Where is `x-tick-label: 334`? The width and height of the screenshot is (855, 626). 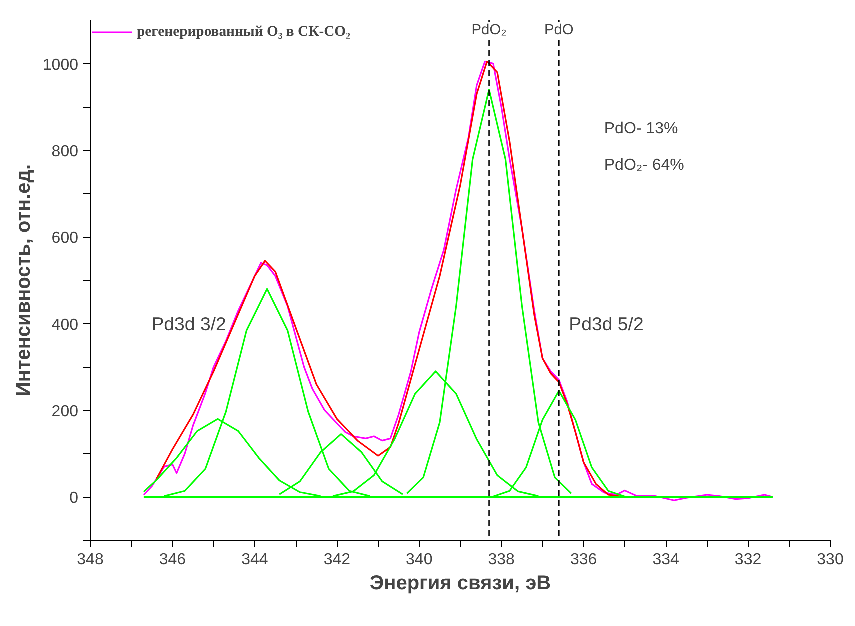
x-tick-label: 334 is located at coordinates (666, 560).